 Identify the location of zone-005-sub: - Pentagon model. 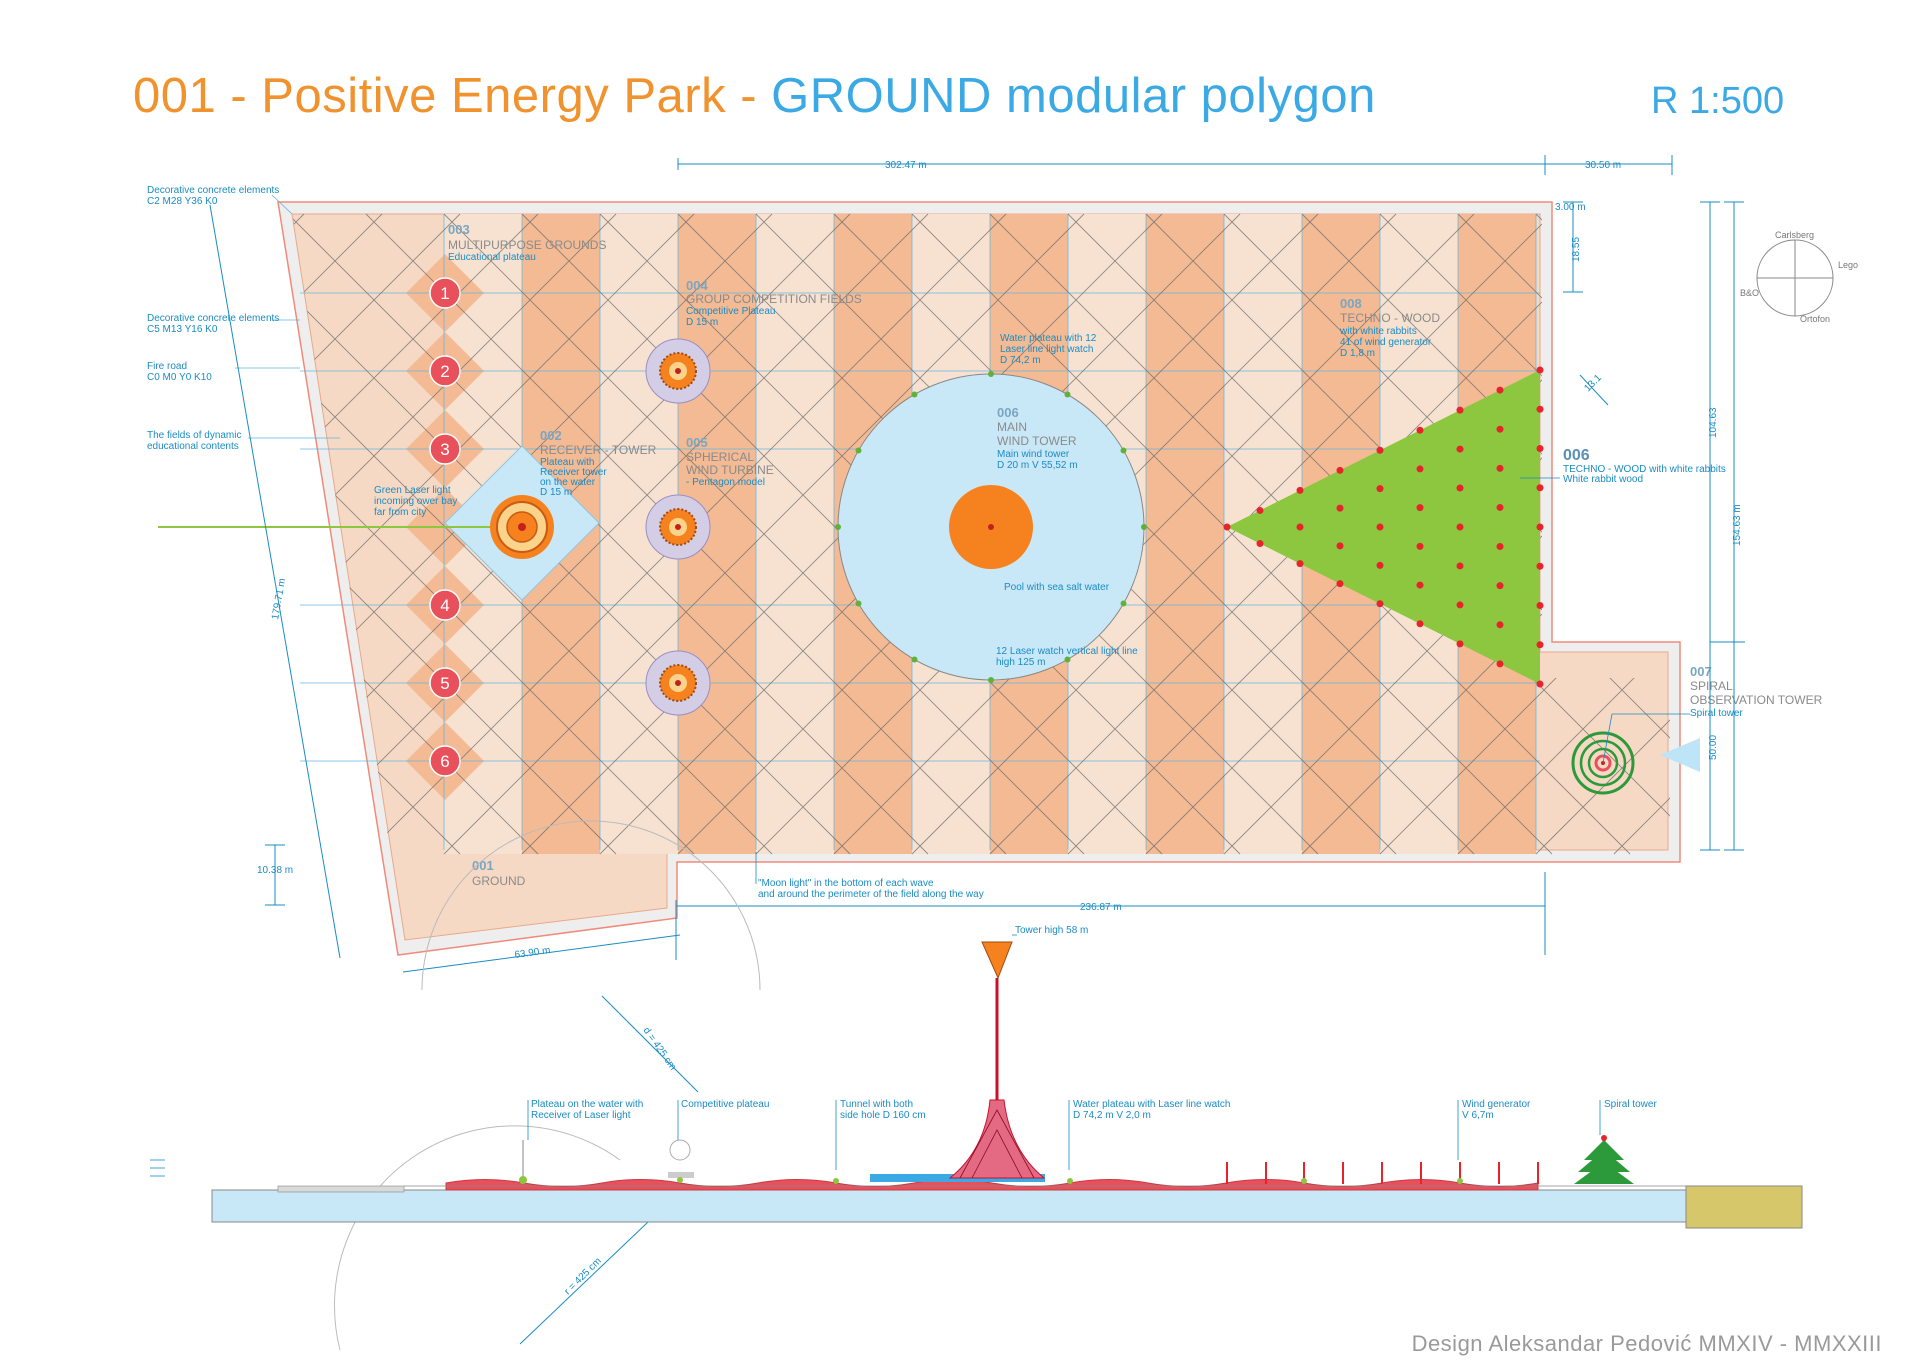
(725, 482).